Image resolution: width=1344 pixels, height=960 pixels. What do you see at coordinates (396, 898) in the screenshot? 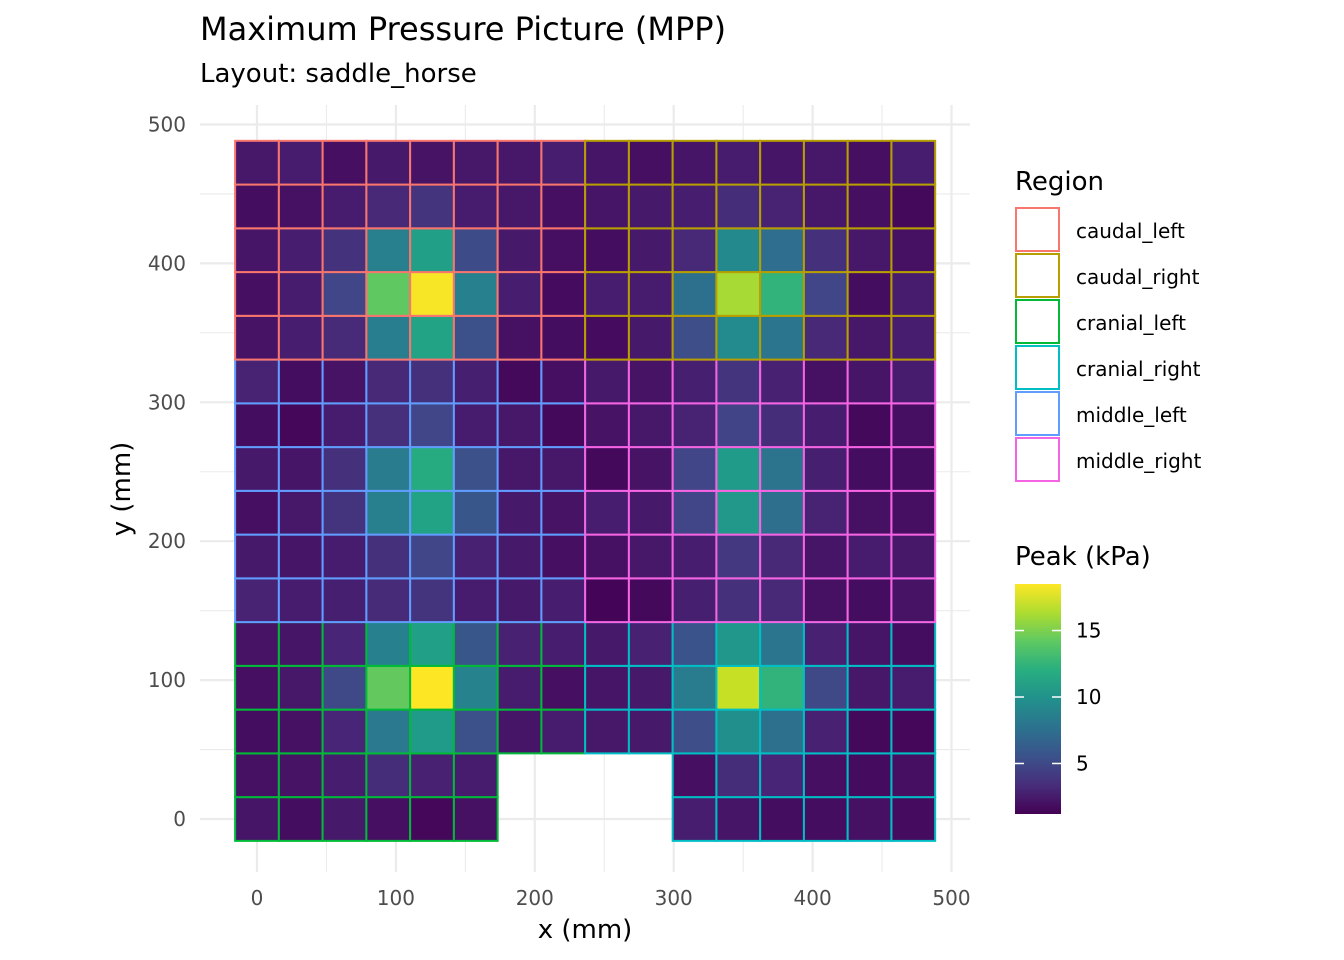
I see `x-tick-label: 100` at bounding box center [396, 898].